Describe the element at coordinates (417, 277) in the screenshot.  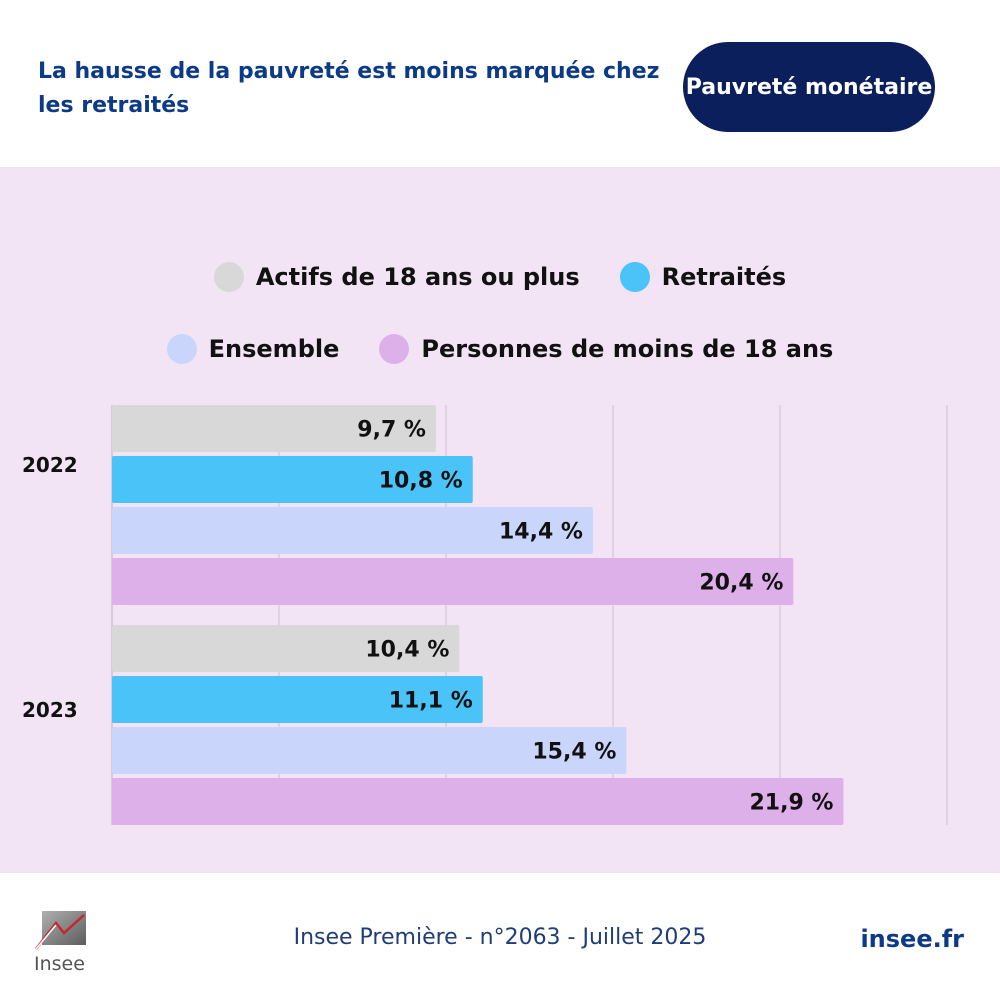
I see `legend-label-actifs: Actifs de 18 ans ou plus` at that location.